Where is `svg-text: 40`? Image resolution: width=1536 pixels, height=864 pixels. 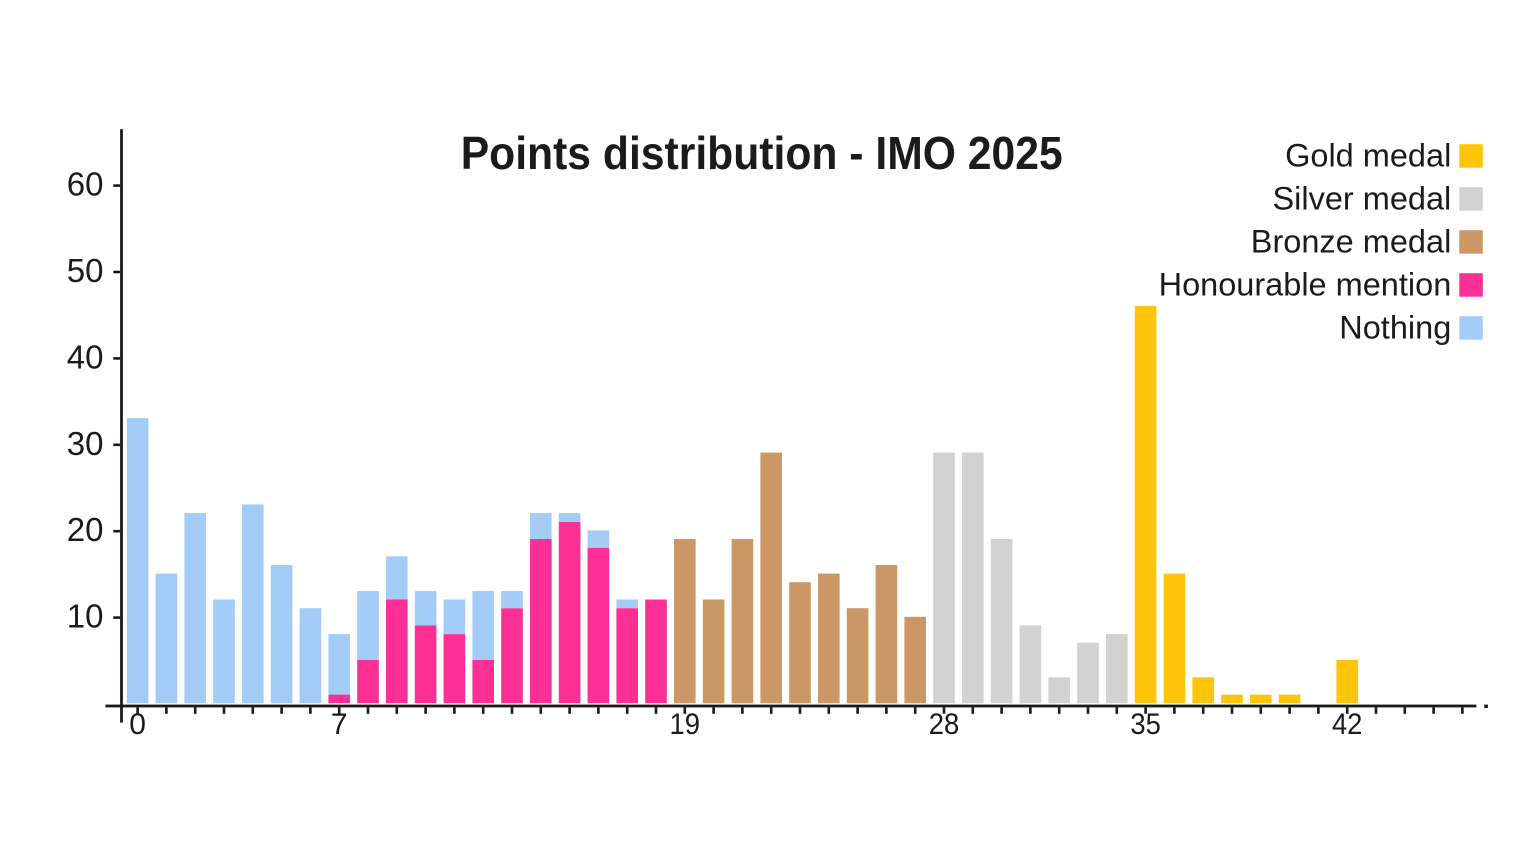
svg-text: 40 is located at coordinates (85, 356).